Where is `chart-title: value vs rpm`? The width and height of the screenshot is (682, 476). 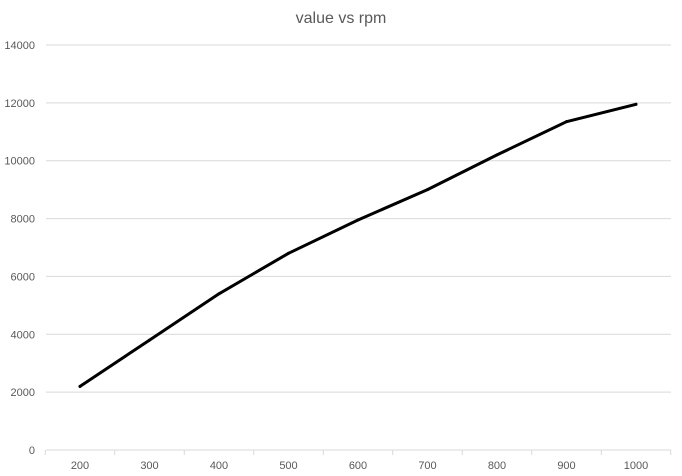 chart-title: value vs rpm is located at coordinates (341, 18).